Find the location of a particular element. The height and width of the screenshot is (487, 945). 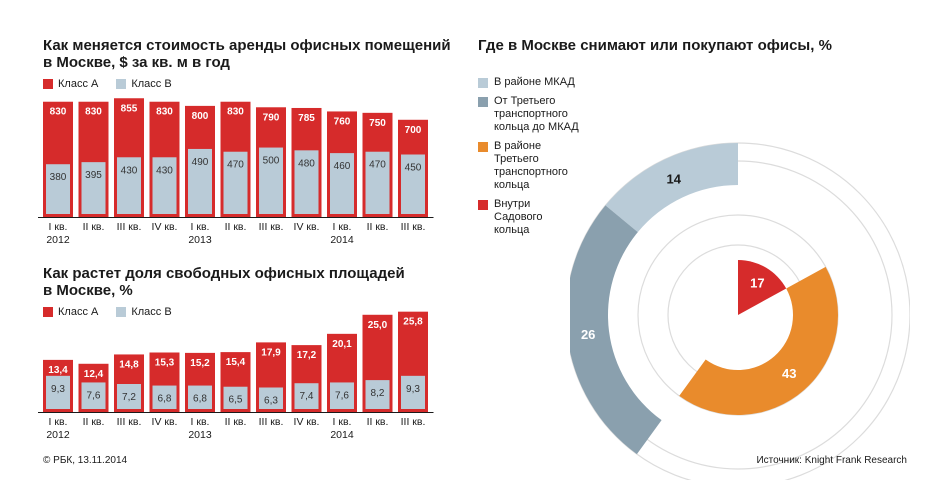

segment-ttk-label: 43 is located at coordinates (789, 373).